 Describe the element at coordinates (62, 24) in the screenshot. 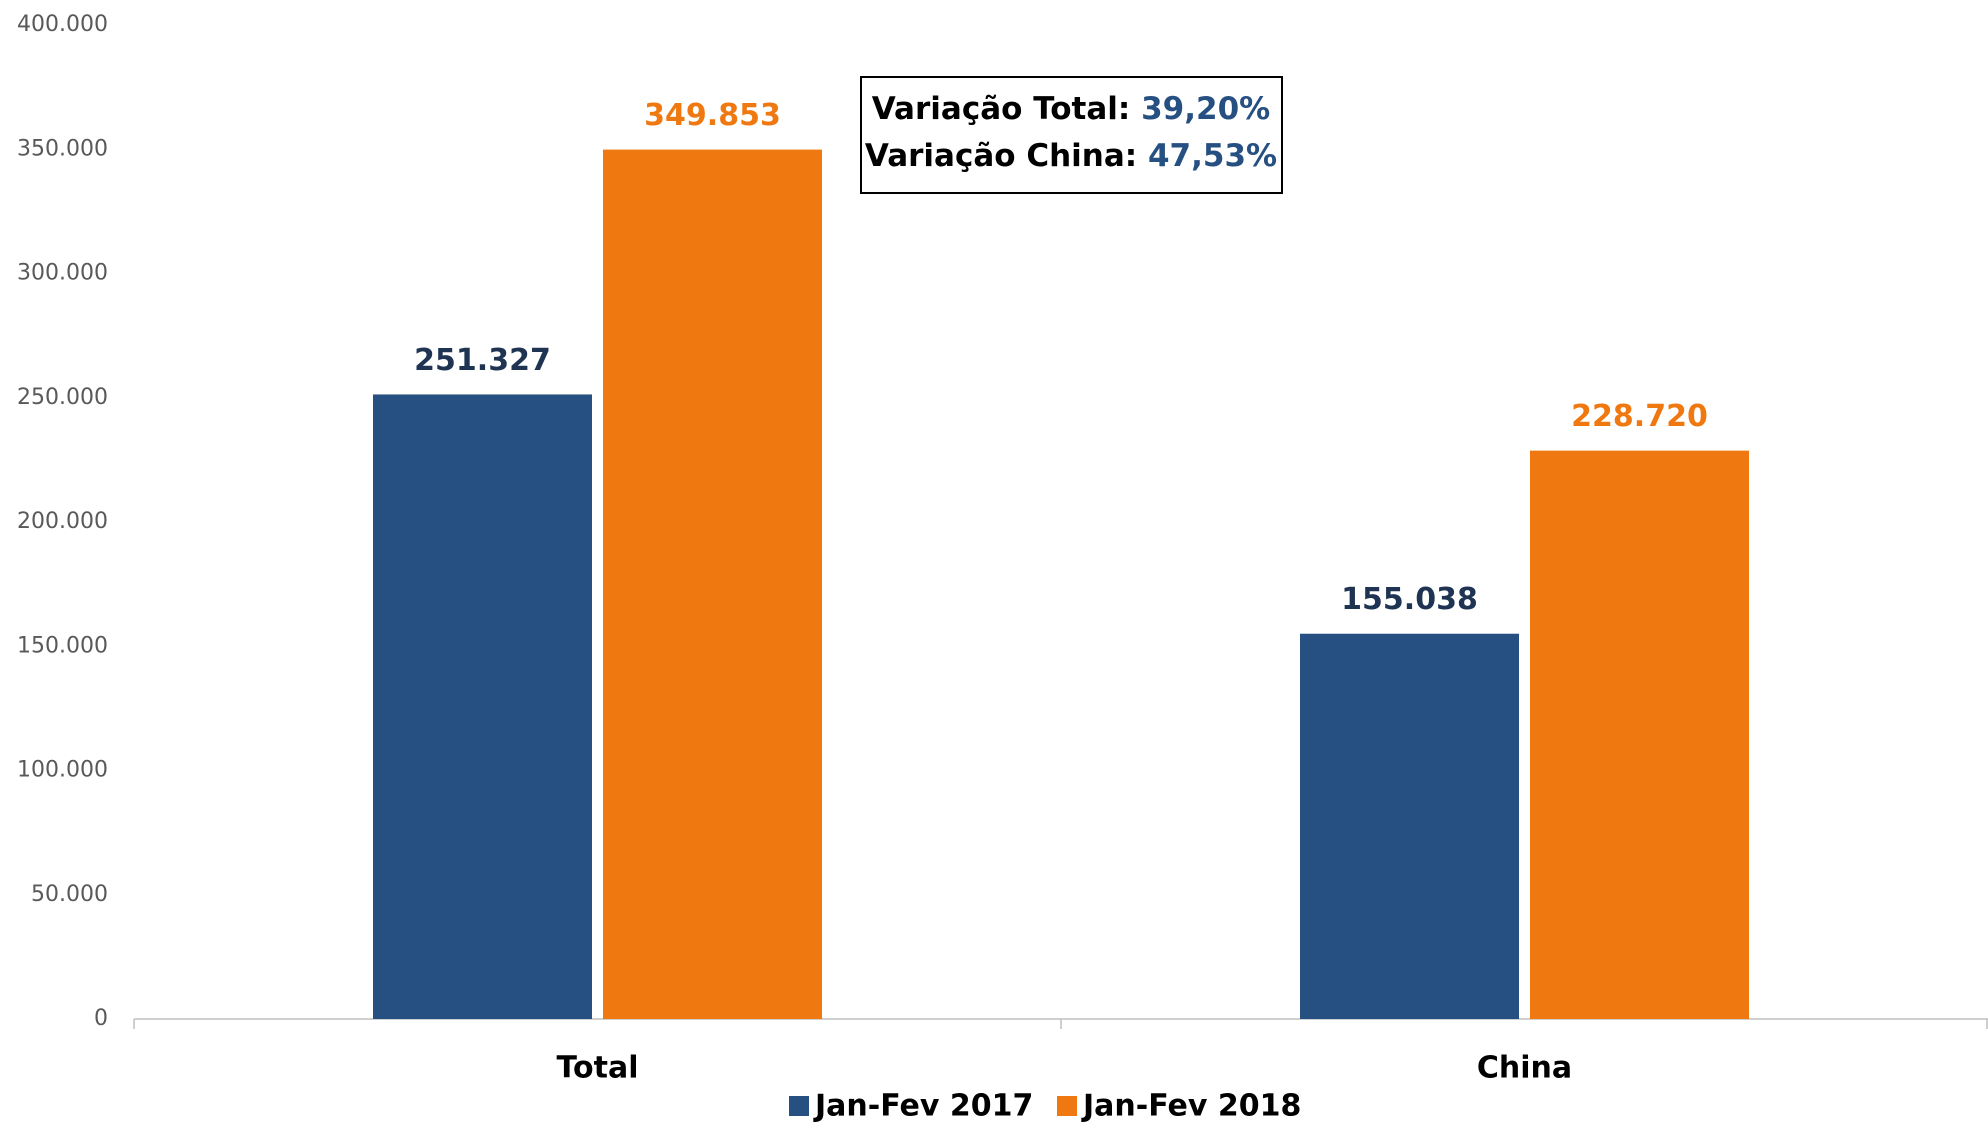

I see `y-tick-label: 400.000` at that location.